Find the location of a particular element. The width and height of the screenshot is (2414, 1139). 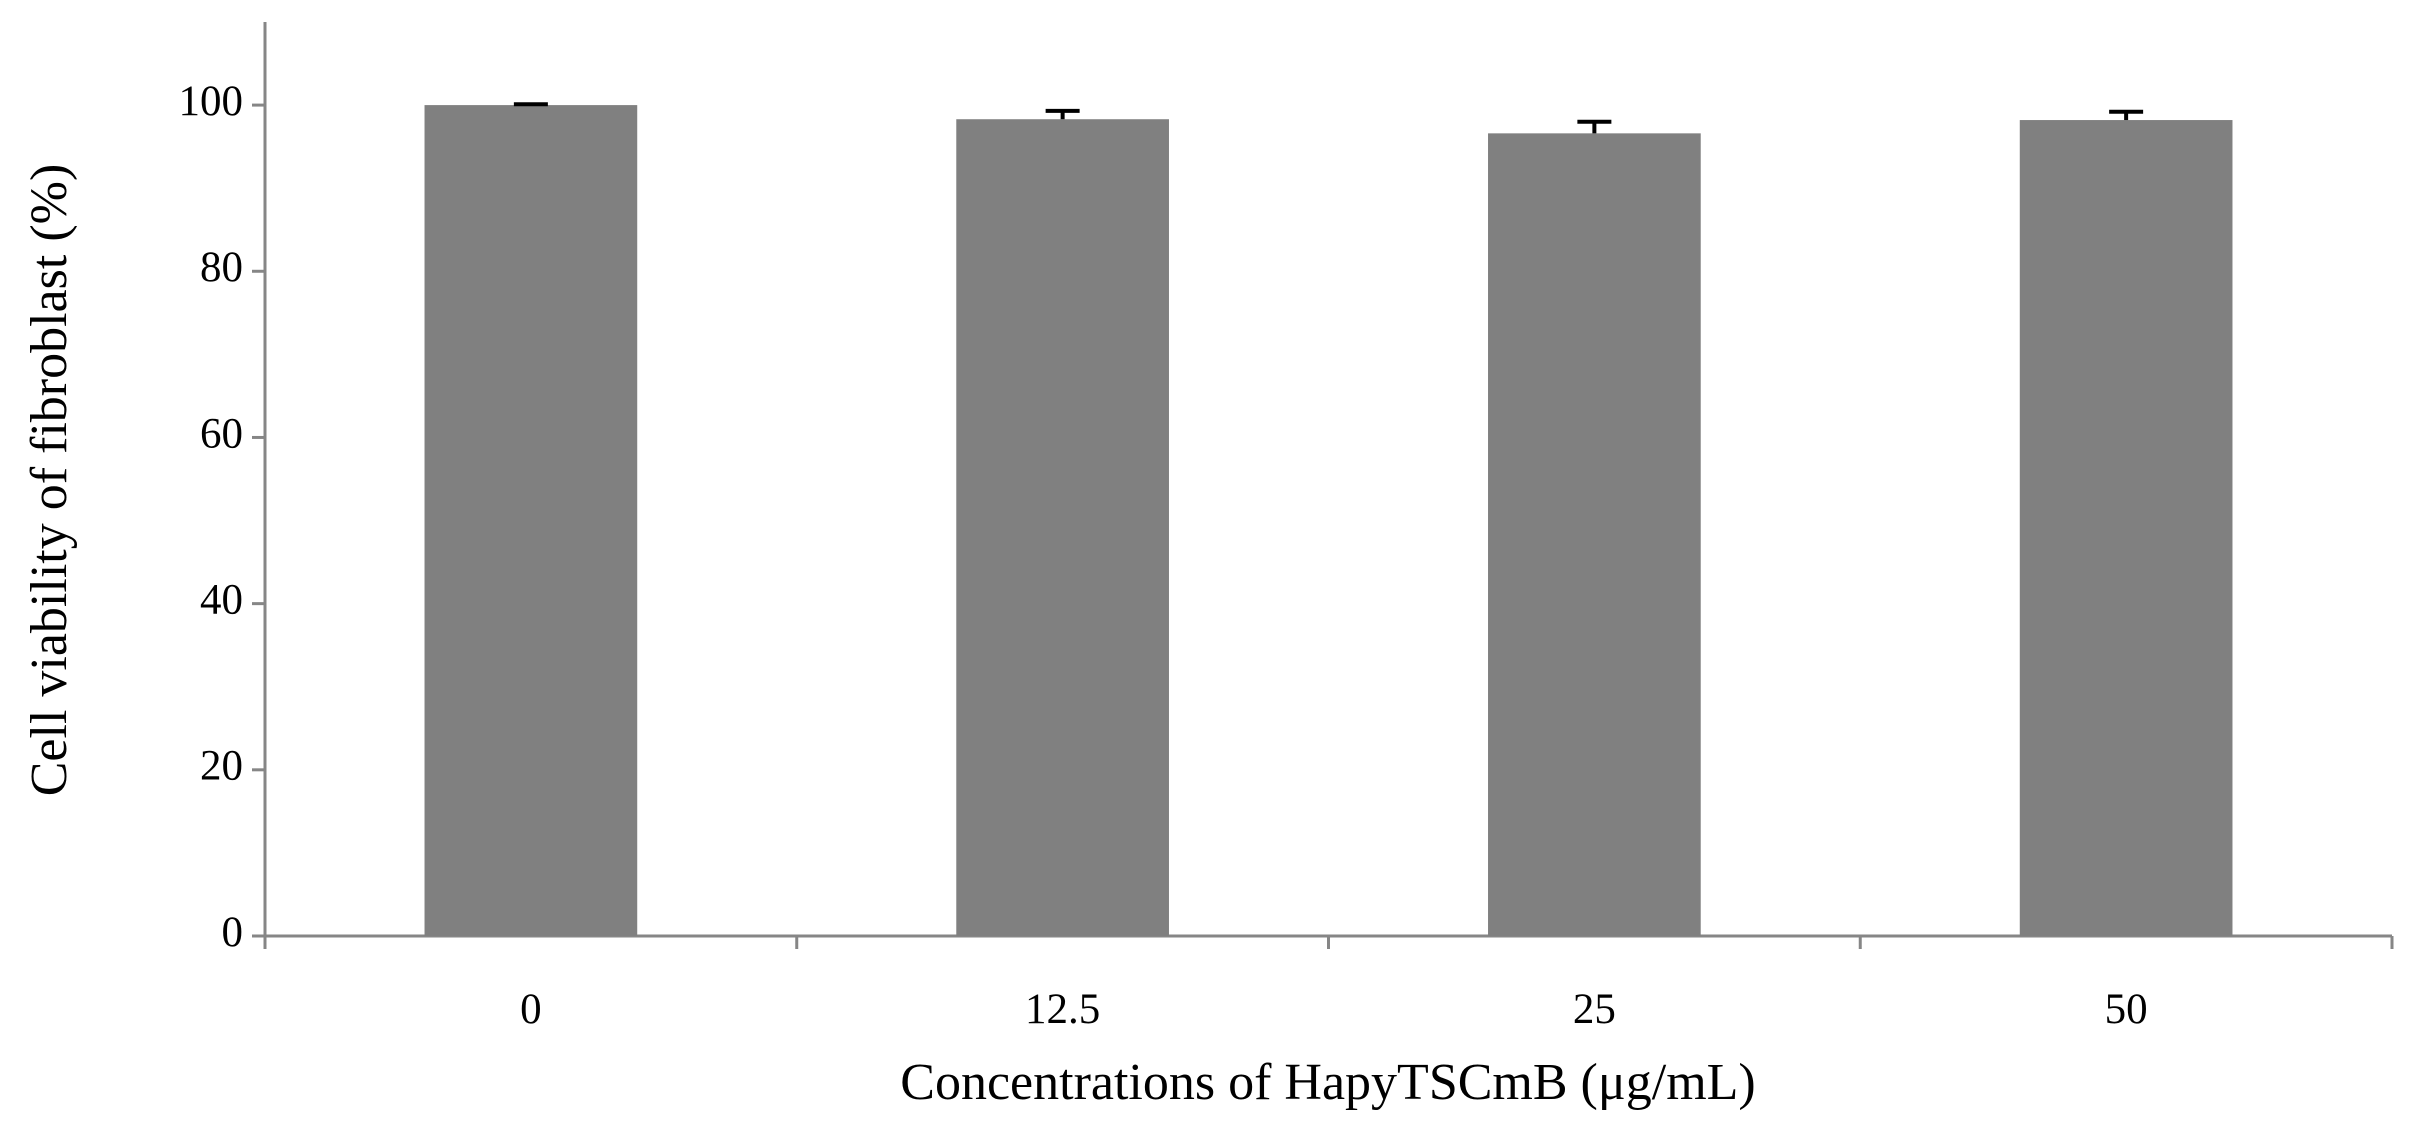

x-tick-label: 12.5 is located at coordinates (1062, 1009).